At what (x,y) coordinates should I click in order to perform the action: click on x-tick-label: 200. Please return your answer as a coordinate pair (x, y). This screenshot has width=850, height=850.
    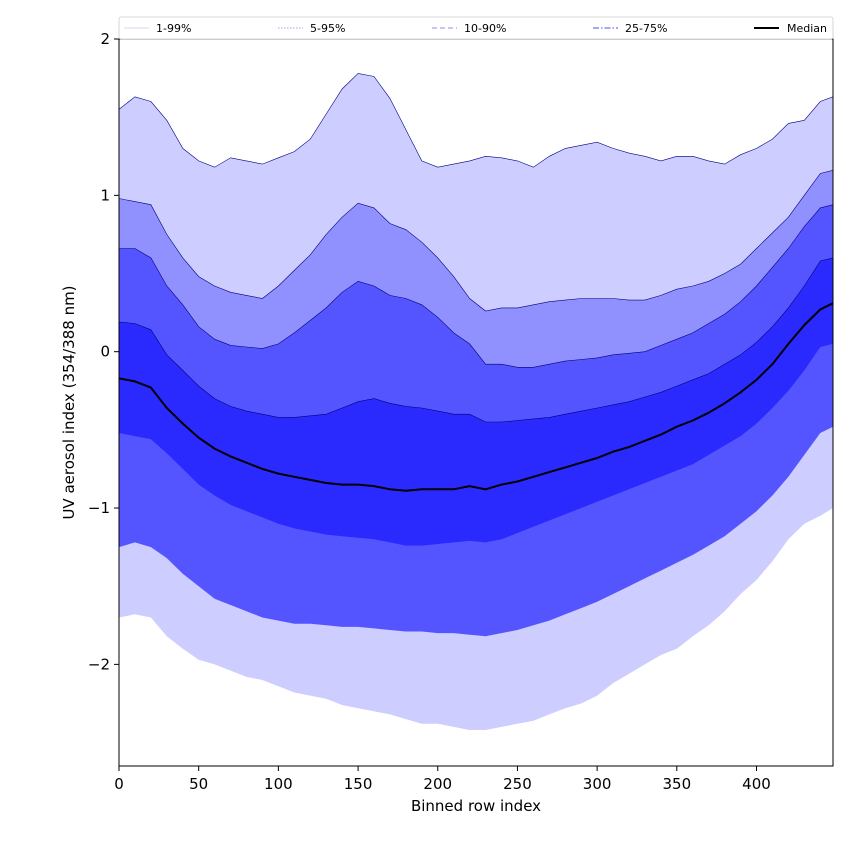
    Looking at the image, I should click on (437, 784).